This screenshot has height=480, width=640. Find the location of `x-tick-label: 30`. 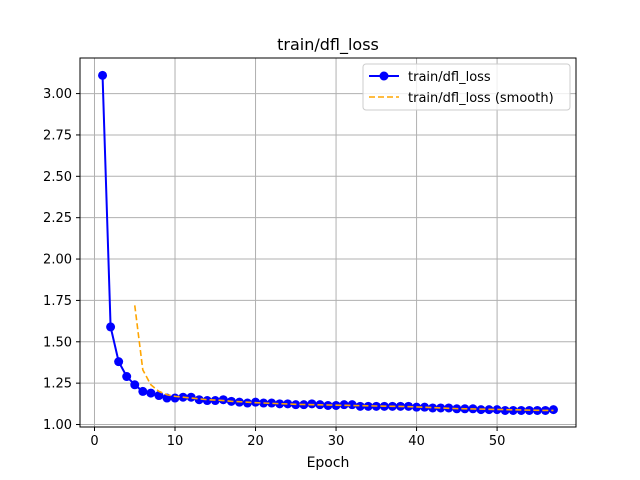

x-tick-label: 30 is located at coordinates (336, 441).